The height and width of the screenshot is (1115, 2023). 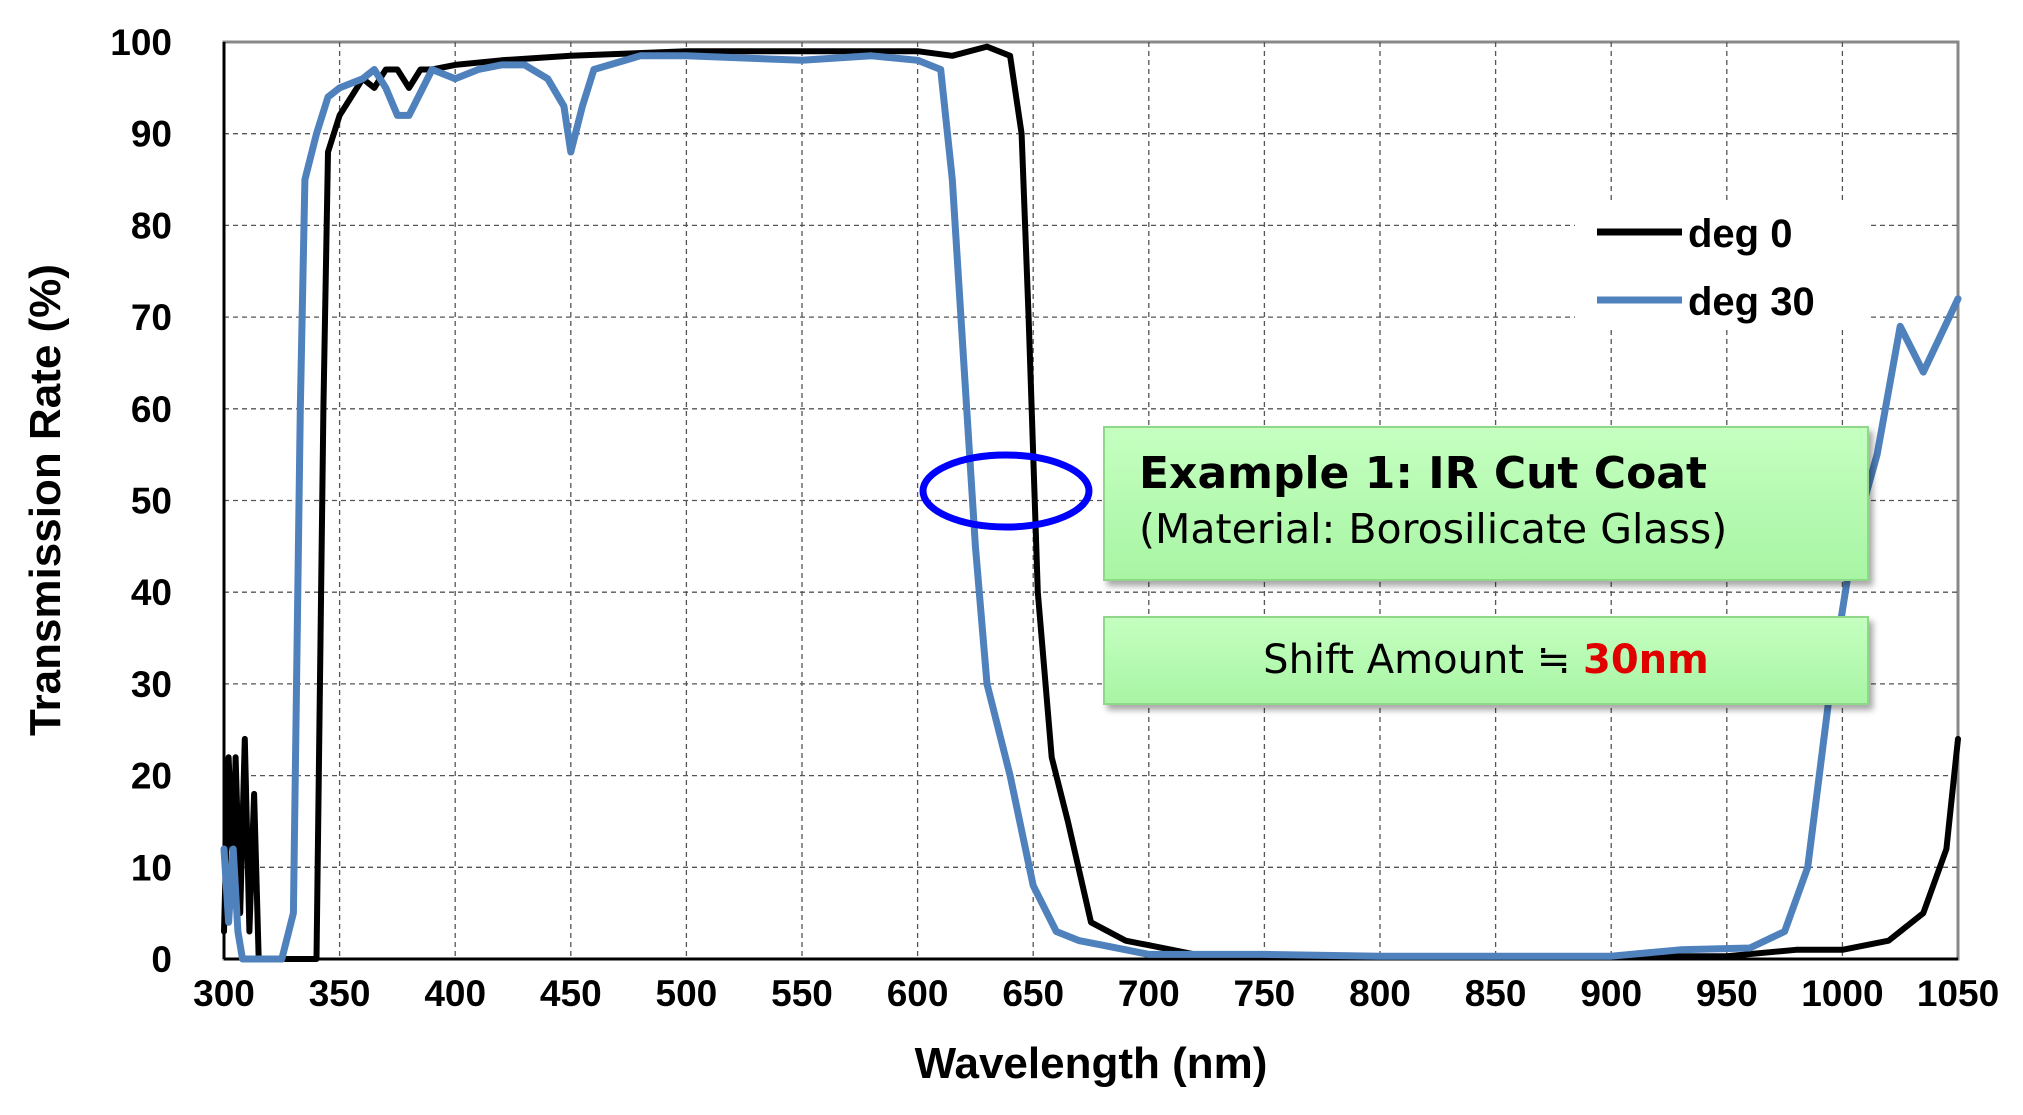 What do you see at coordinates (1006, 491) in the screenshot?
I see `highlight-ellipse` at bounding box center [1006, 491].